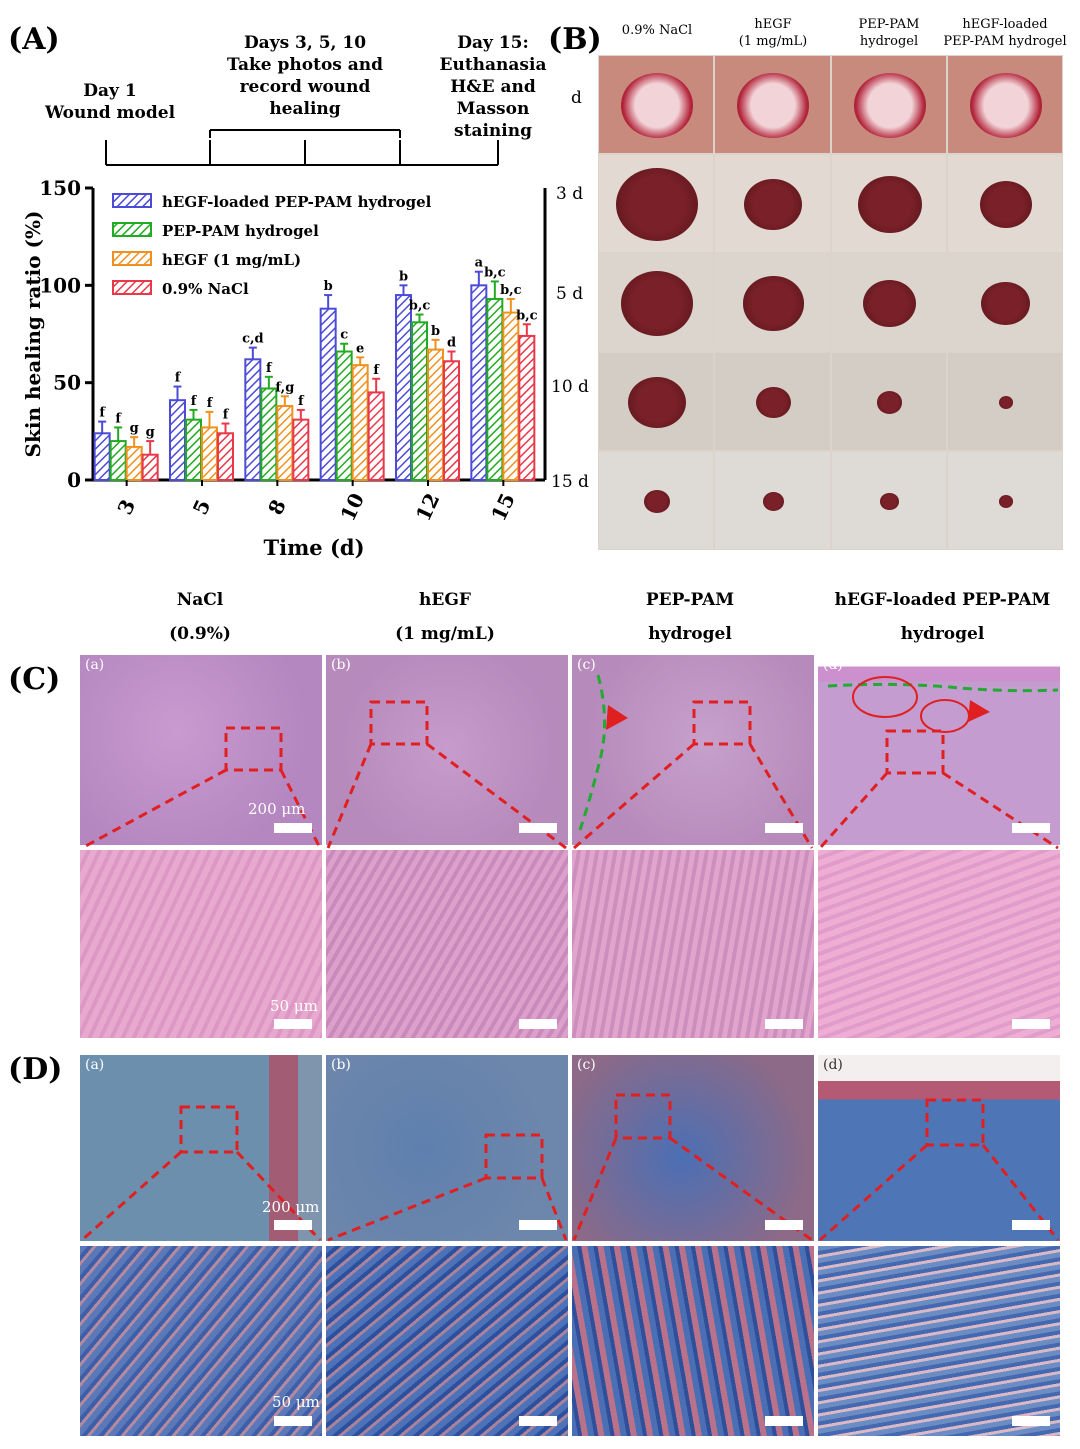 Image resolution: width=1080 pixels, height=1449 pixels. I want to click on masson-sub-b: (b), so click(341, 1065).